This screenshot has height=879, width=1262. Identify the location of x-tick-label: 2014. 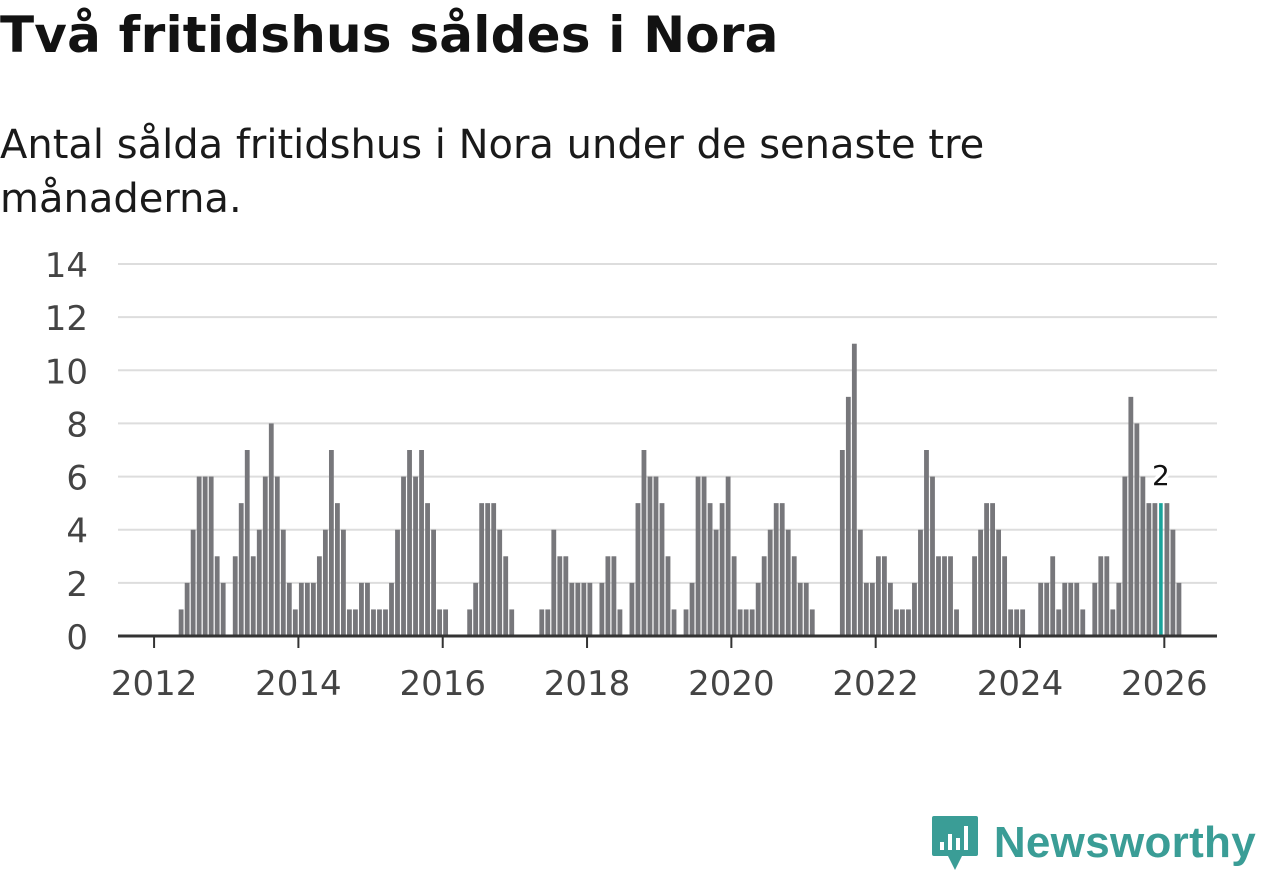
(298, 684).